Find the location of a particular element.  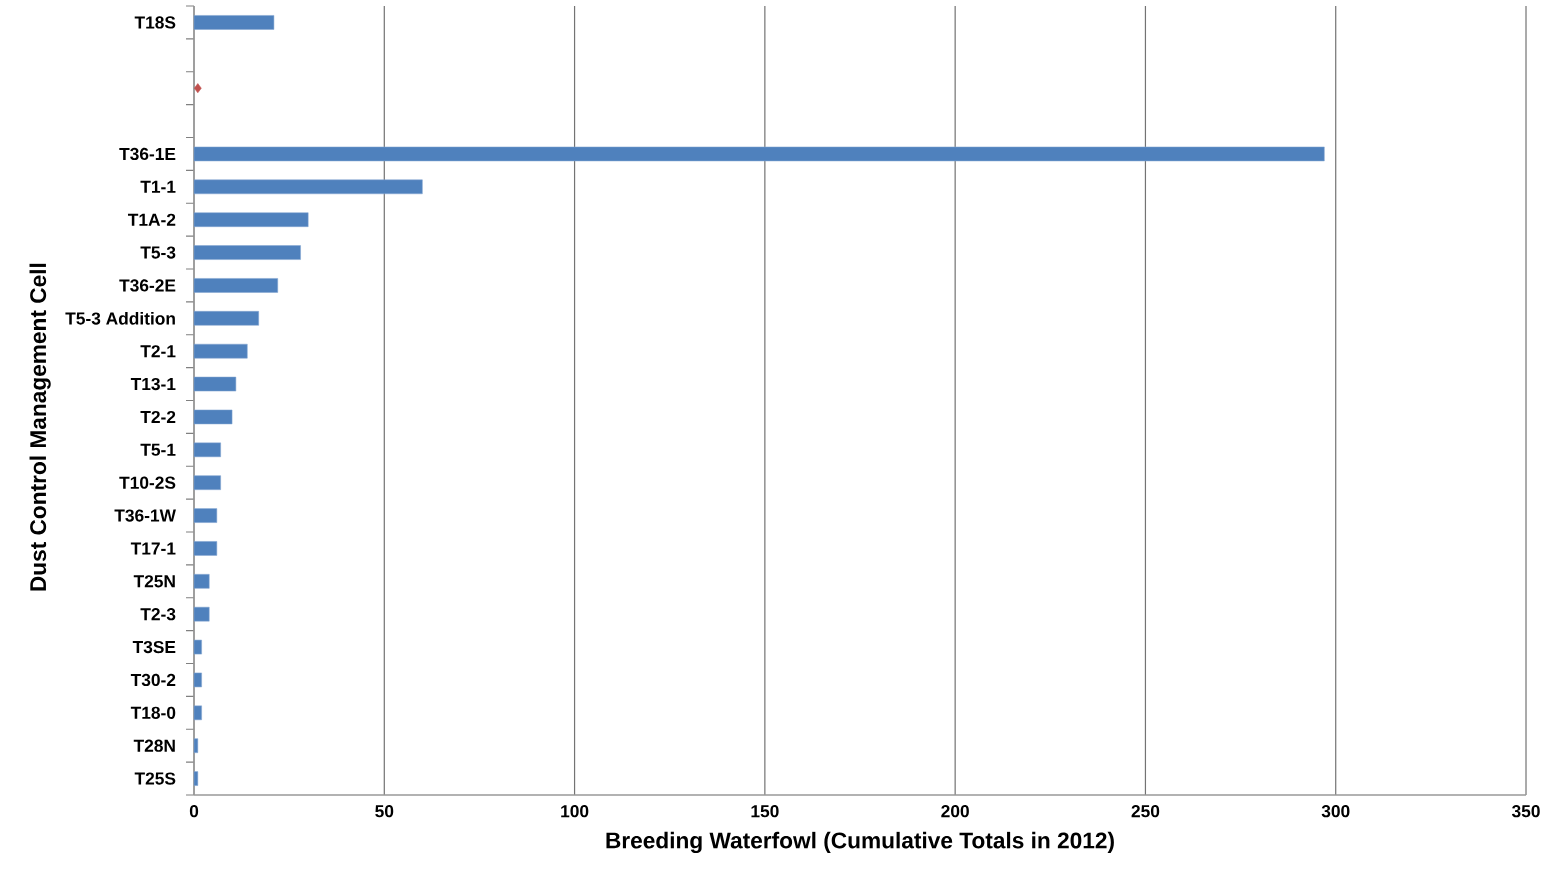

x-tick-label: 300 is located at coordinates (1335, 811).